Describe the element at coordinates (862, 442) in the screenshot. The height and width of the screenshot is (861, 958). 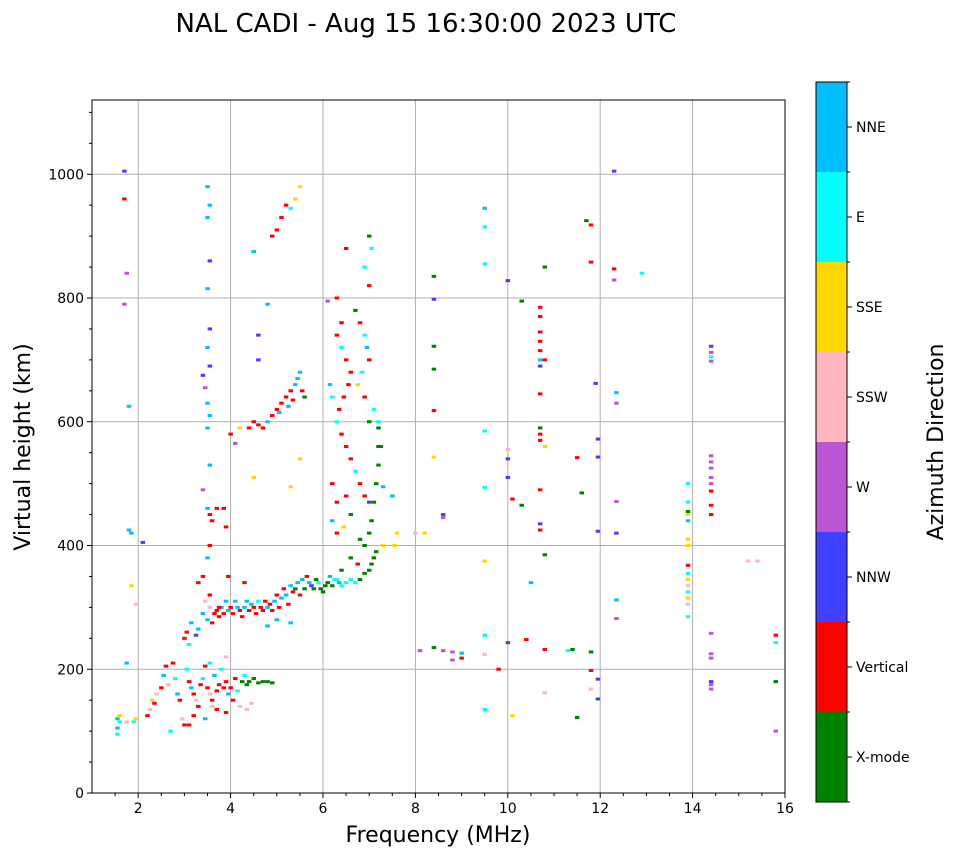
I see `colorbar: X-mode Vertical NNW W SSW SSE E NNE` at that location.